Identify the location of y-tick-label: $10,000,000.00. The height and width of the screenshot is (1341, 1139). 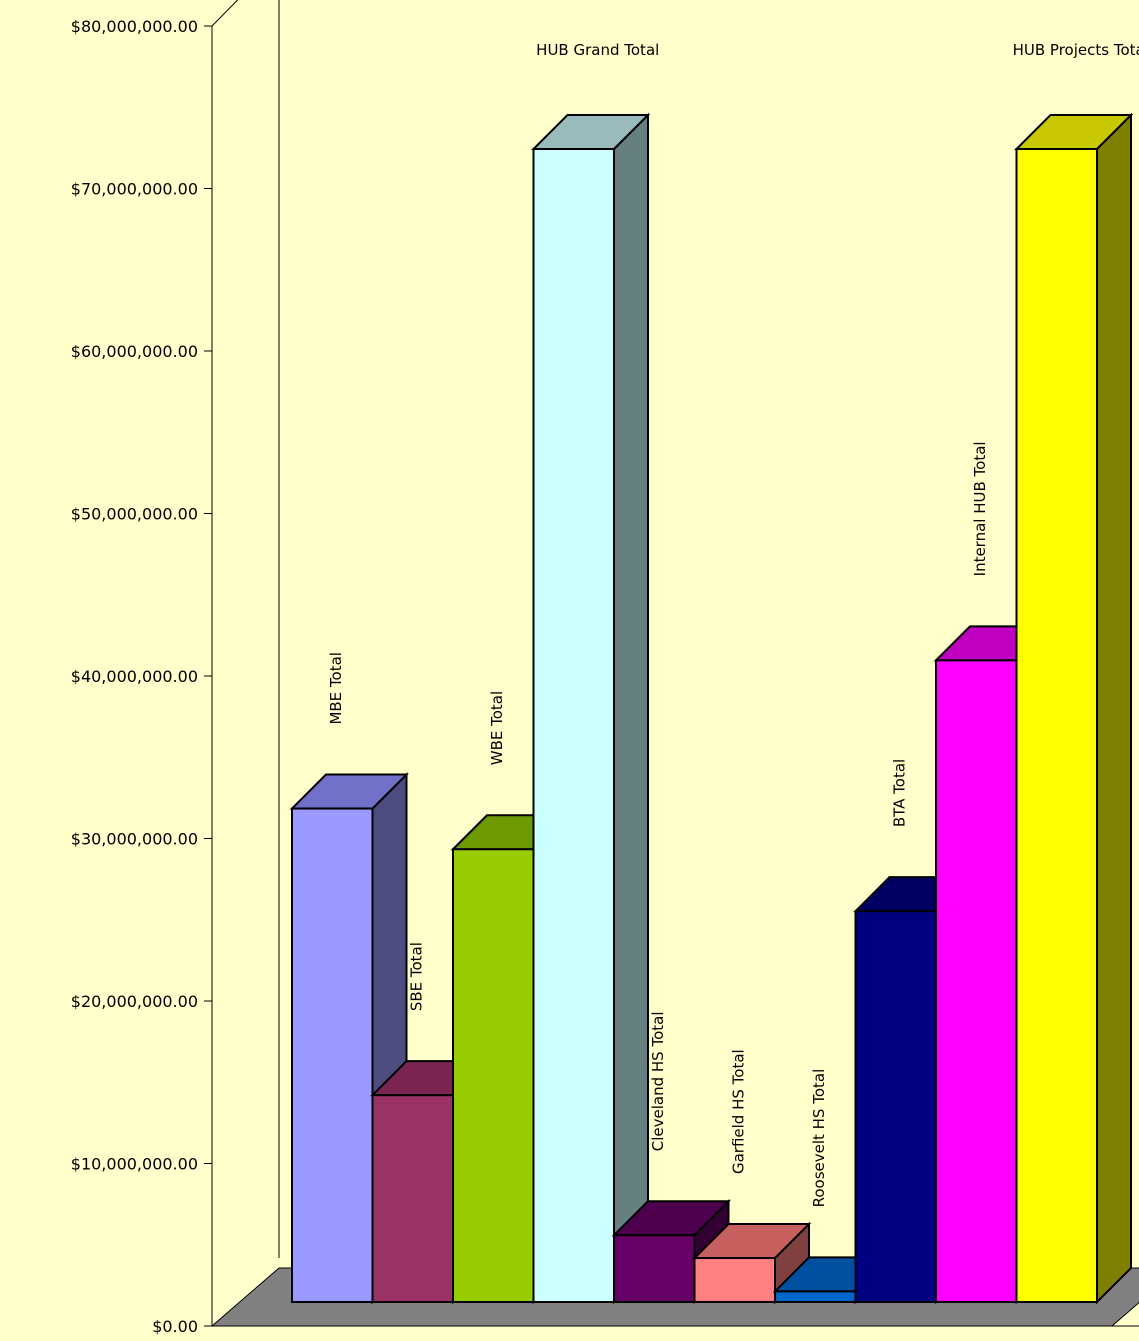
(134, 1164).